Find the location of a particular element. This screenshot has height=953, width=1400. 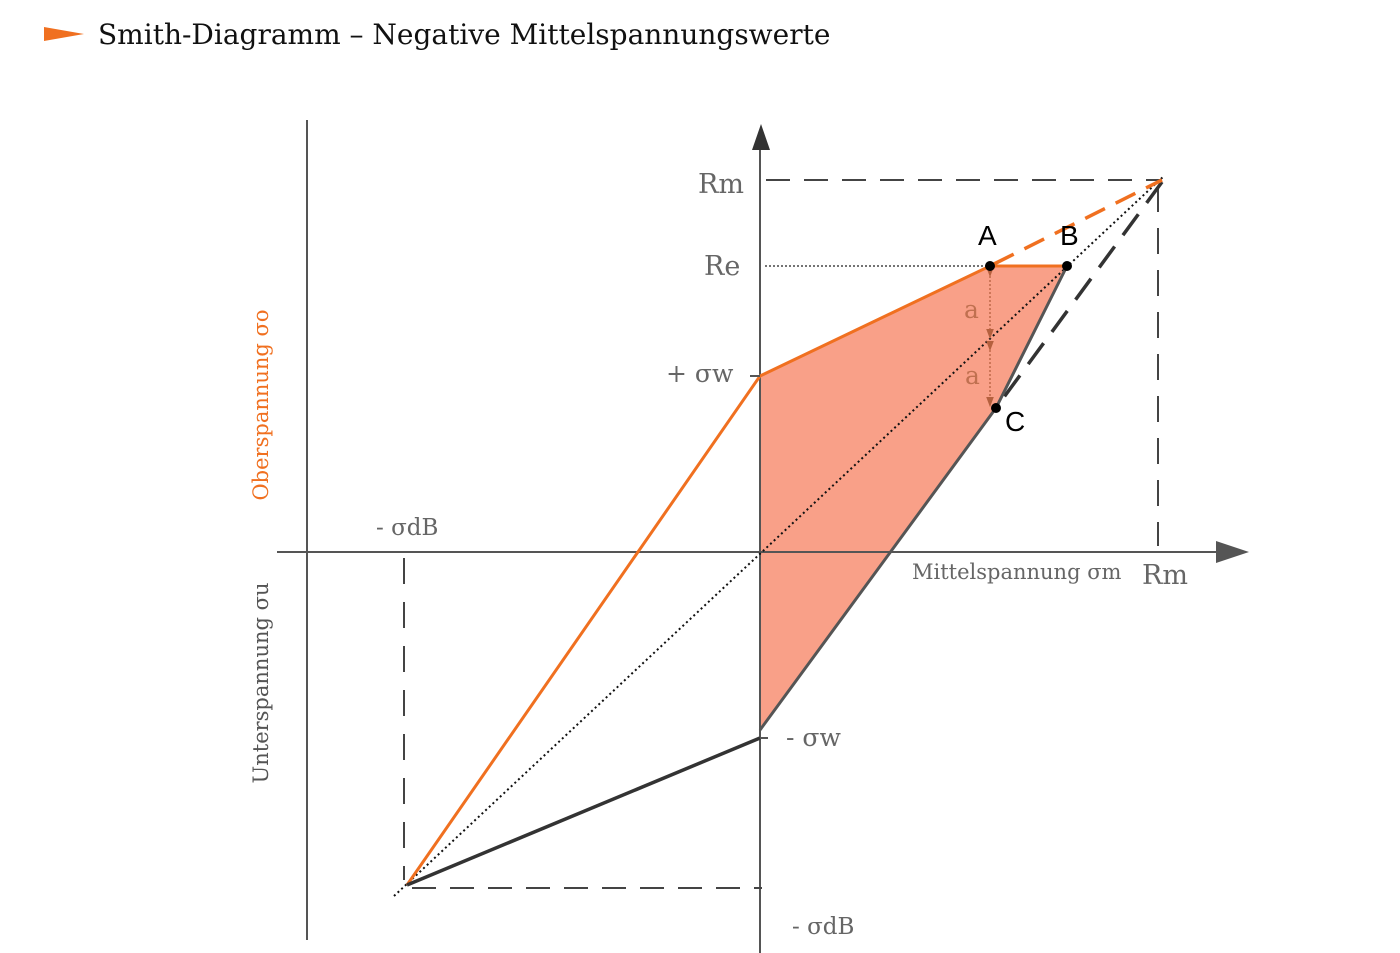

point-a-marker is located at coordinates (990, 266).